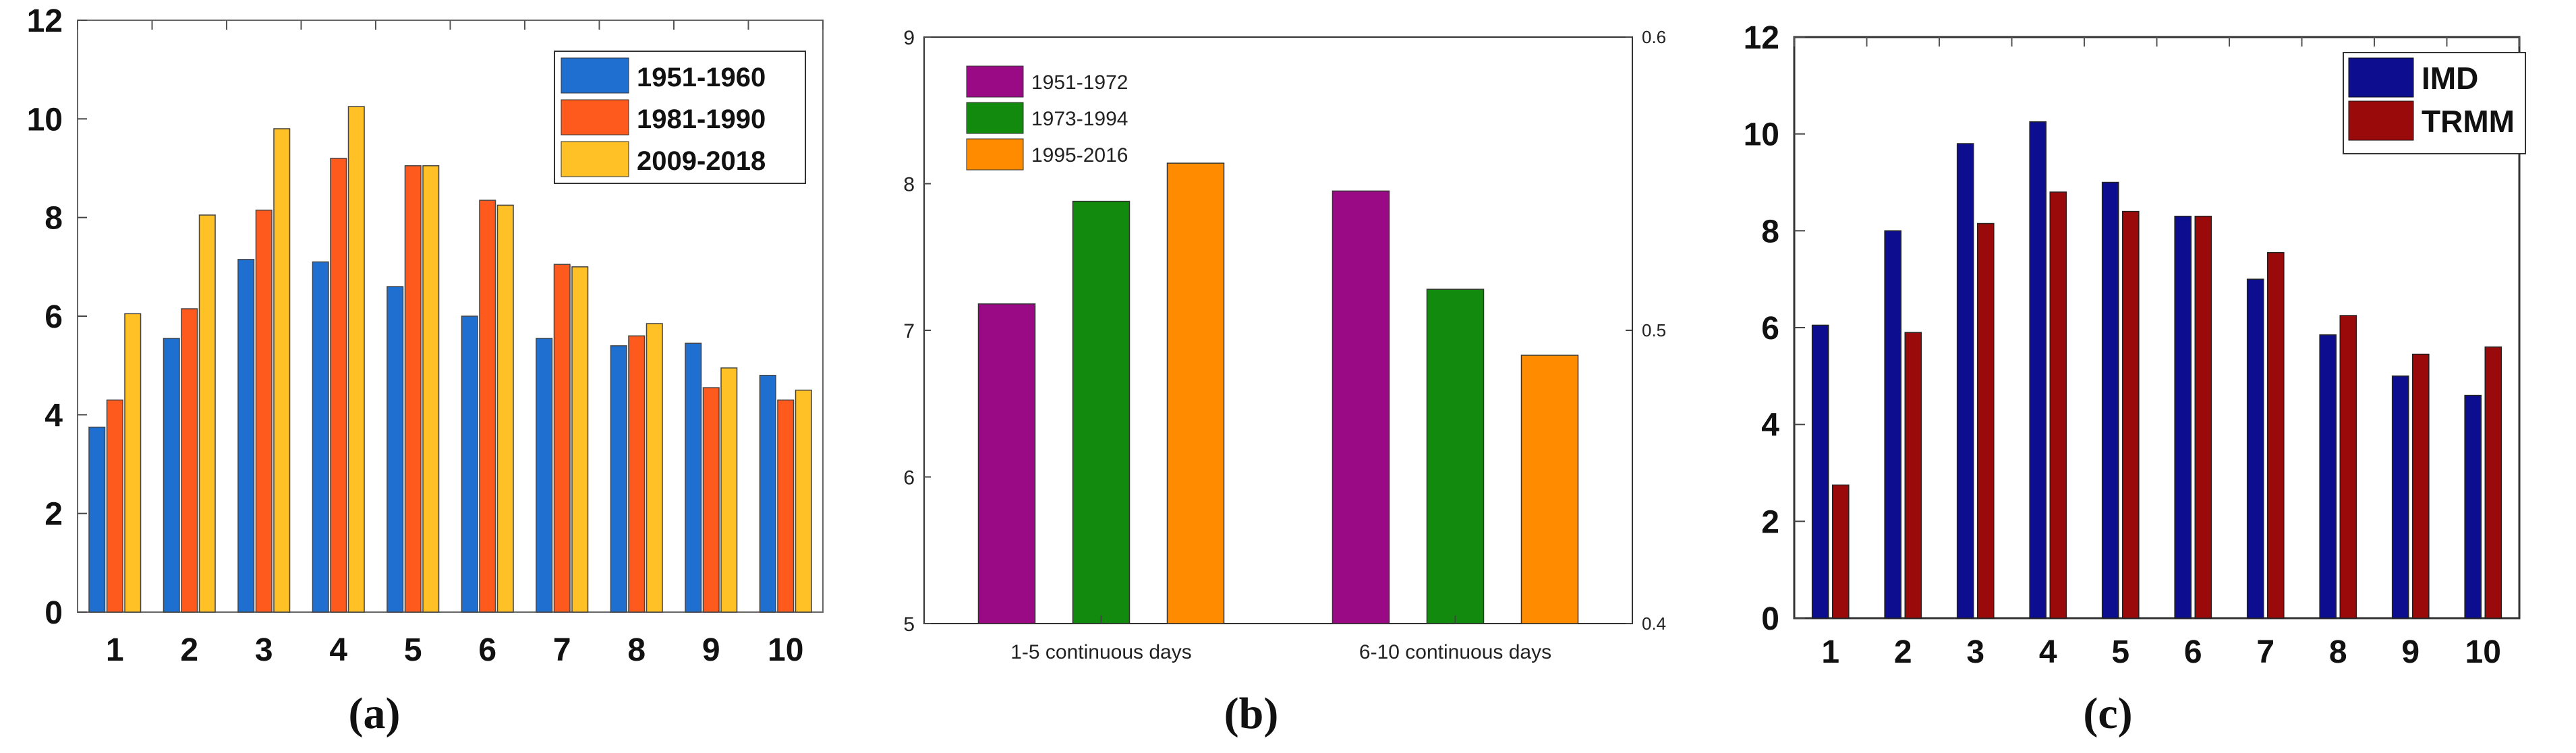 This screenshot has height=753, width=2576. I want to click on panel-a-x-tick-label: 9, so click(711, 650).